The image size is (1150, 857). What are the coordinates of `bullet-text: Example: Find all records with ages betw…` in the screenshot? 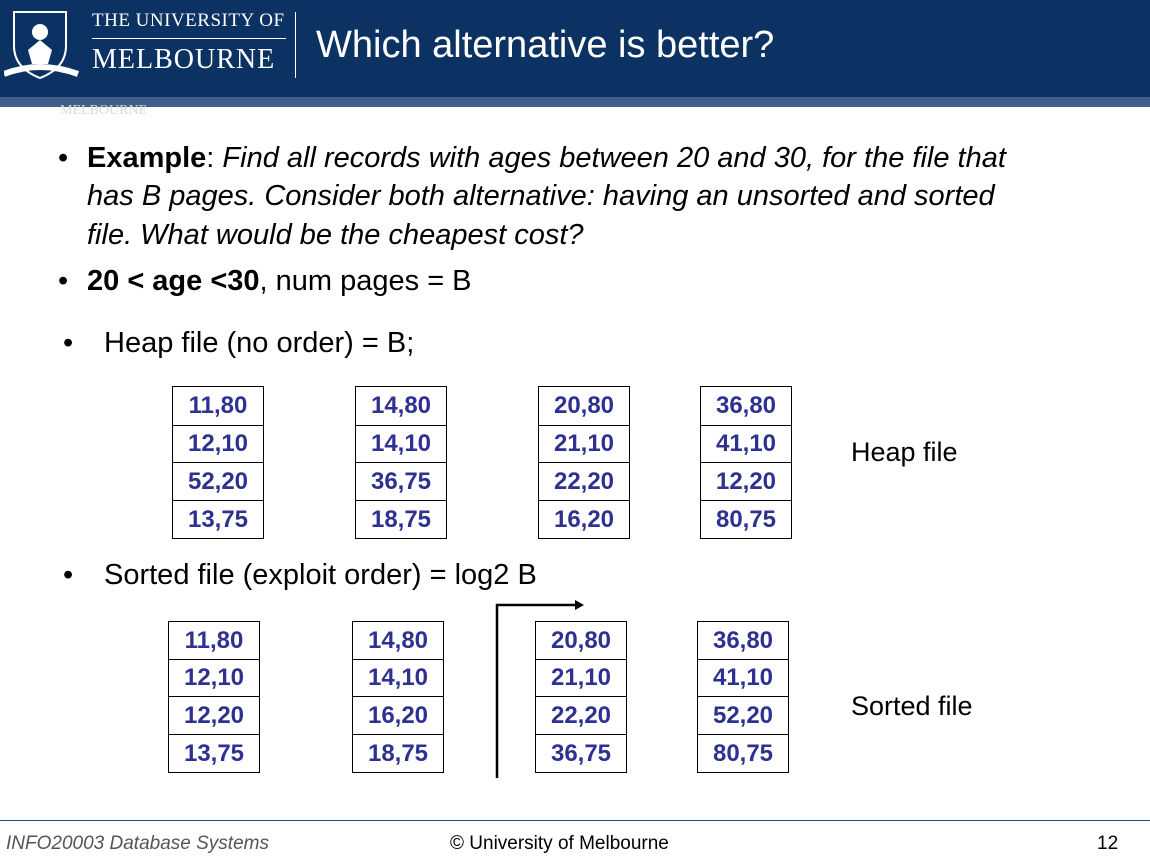 It's located at (546, 158).